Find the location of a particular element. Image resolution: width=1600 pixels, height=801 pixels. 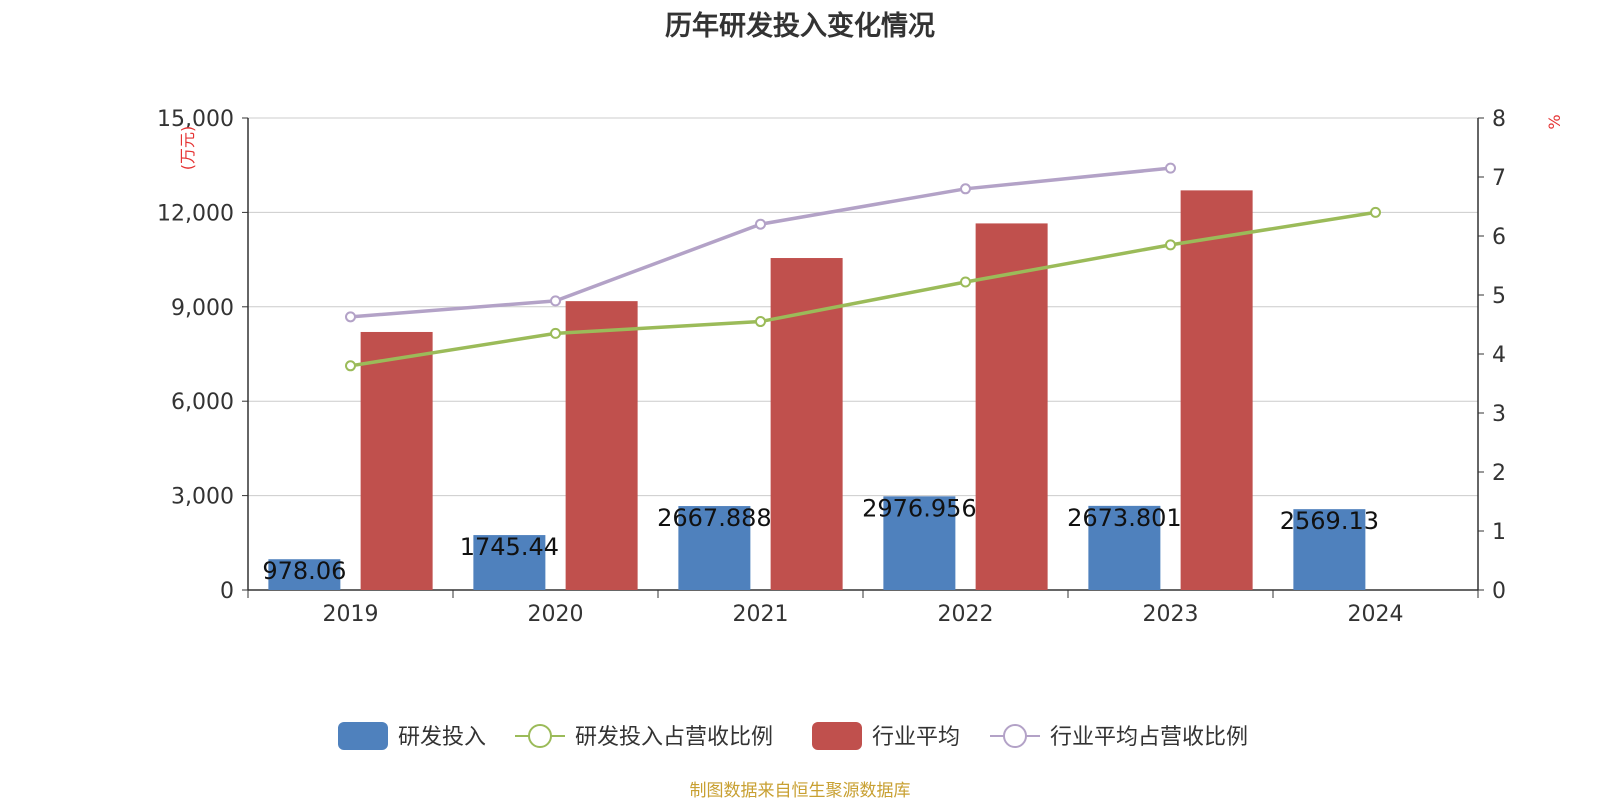

x-tick-label: 2024 is located at coordinates (1376, 614).